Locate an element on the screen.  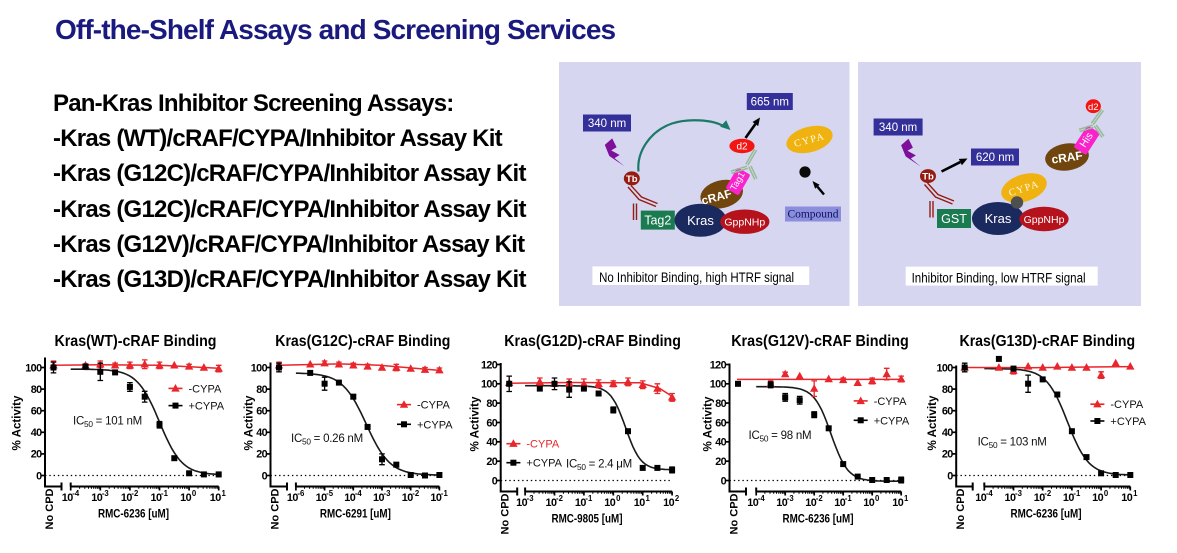
svg-text: IC50 = 2.4 μM is located at coordinates (599, 465).